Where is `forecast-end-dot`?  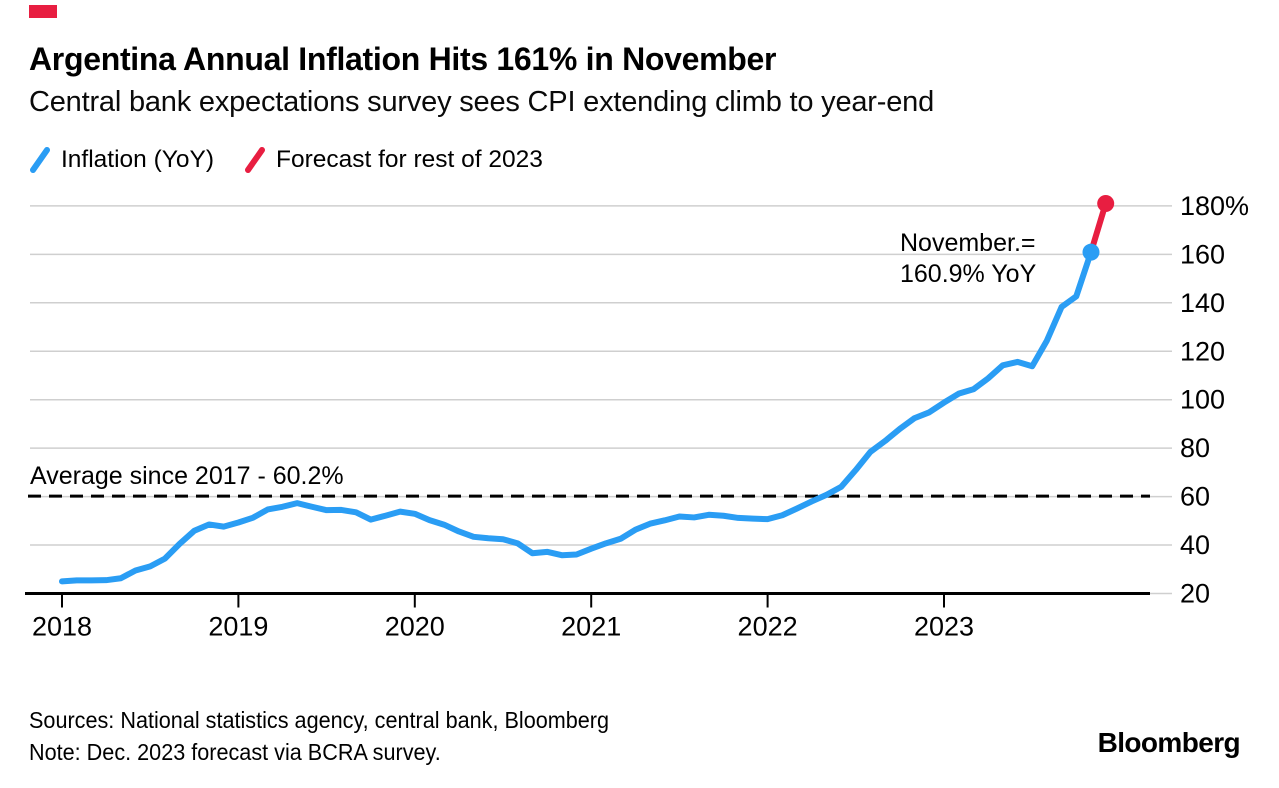
forecast-end-dot is located at coordinates (1106, 203).